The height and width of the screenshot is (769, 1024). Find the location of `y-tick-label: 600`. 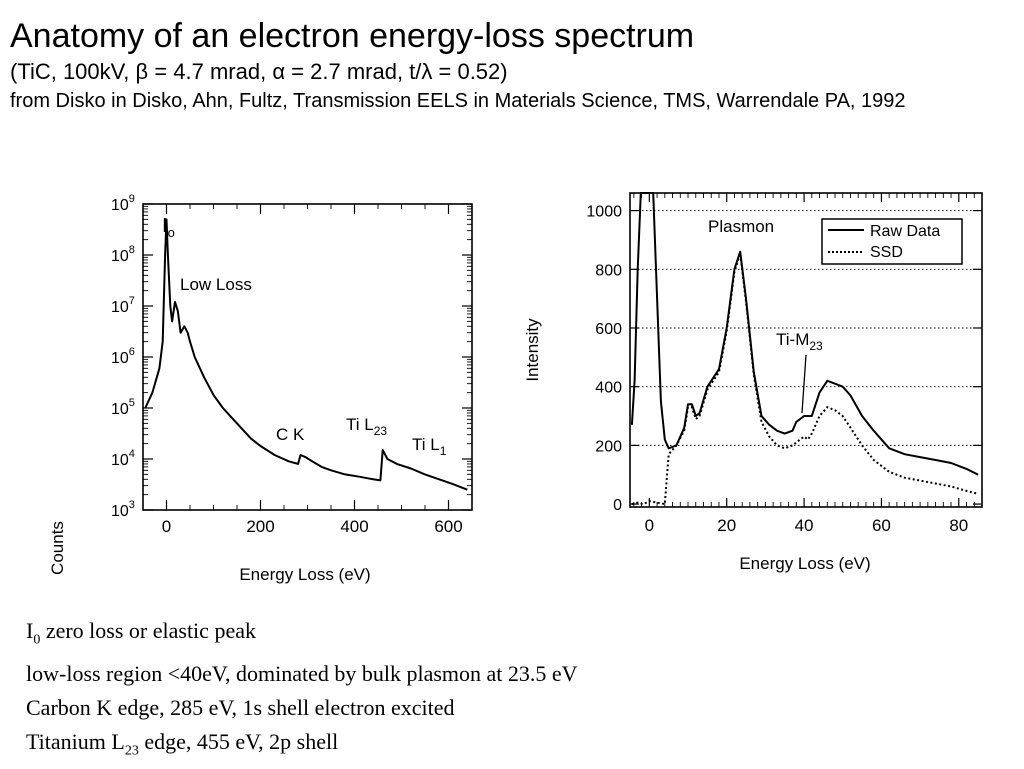

y-tick-label: 600 is located at coordinates (608, 329).